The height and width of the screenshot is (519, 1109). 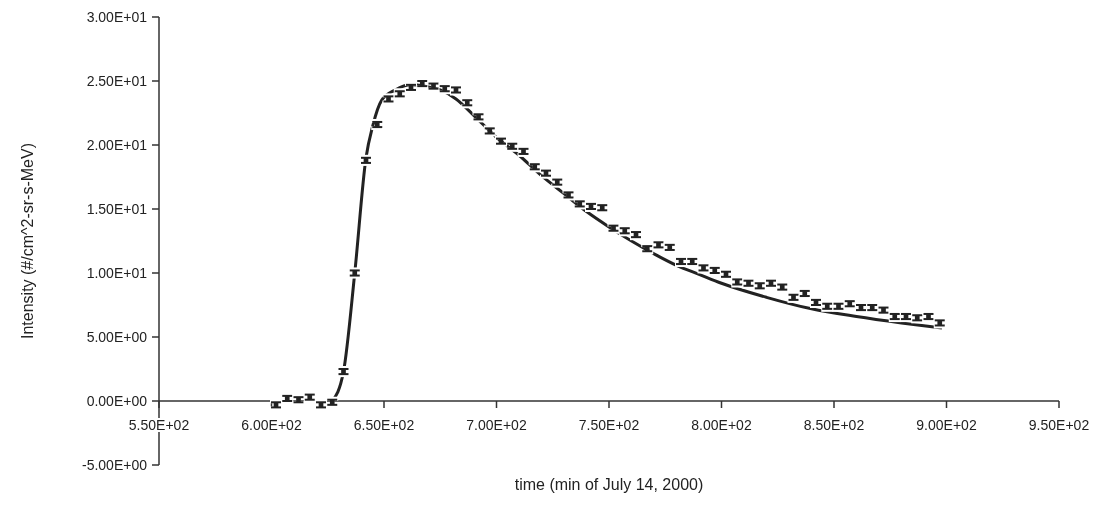 I want to click on x-tick-label: 6.00E+02, so click(x=271, y=425).